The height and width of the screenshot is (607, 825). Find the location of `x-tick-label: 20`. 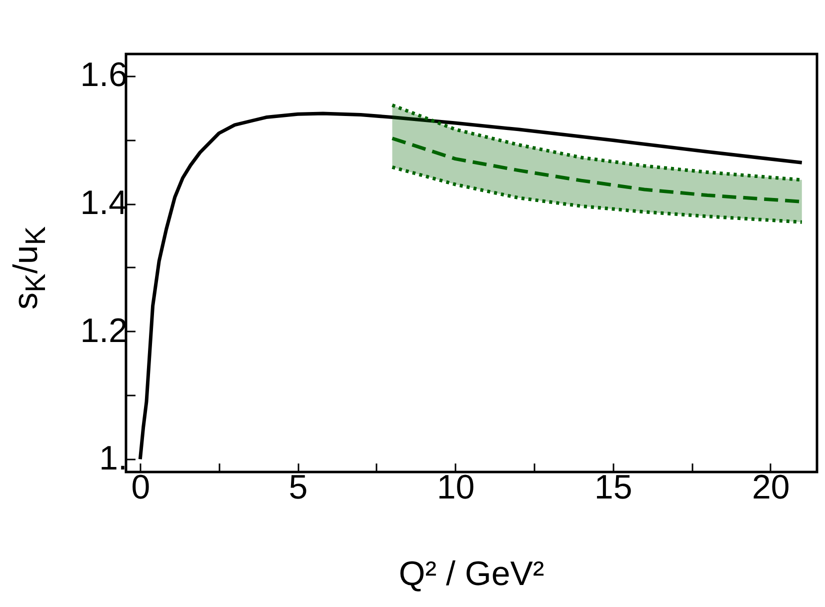

x-tick-label: 20 is located at coordinates (771, 487).